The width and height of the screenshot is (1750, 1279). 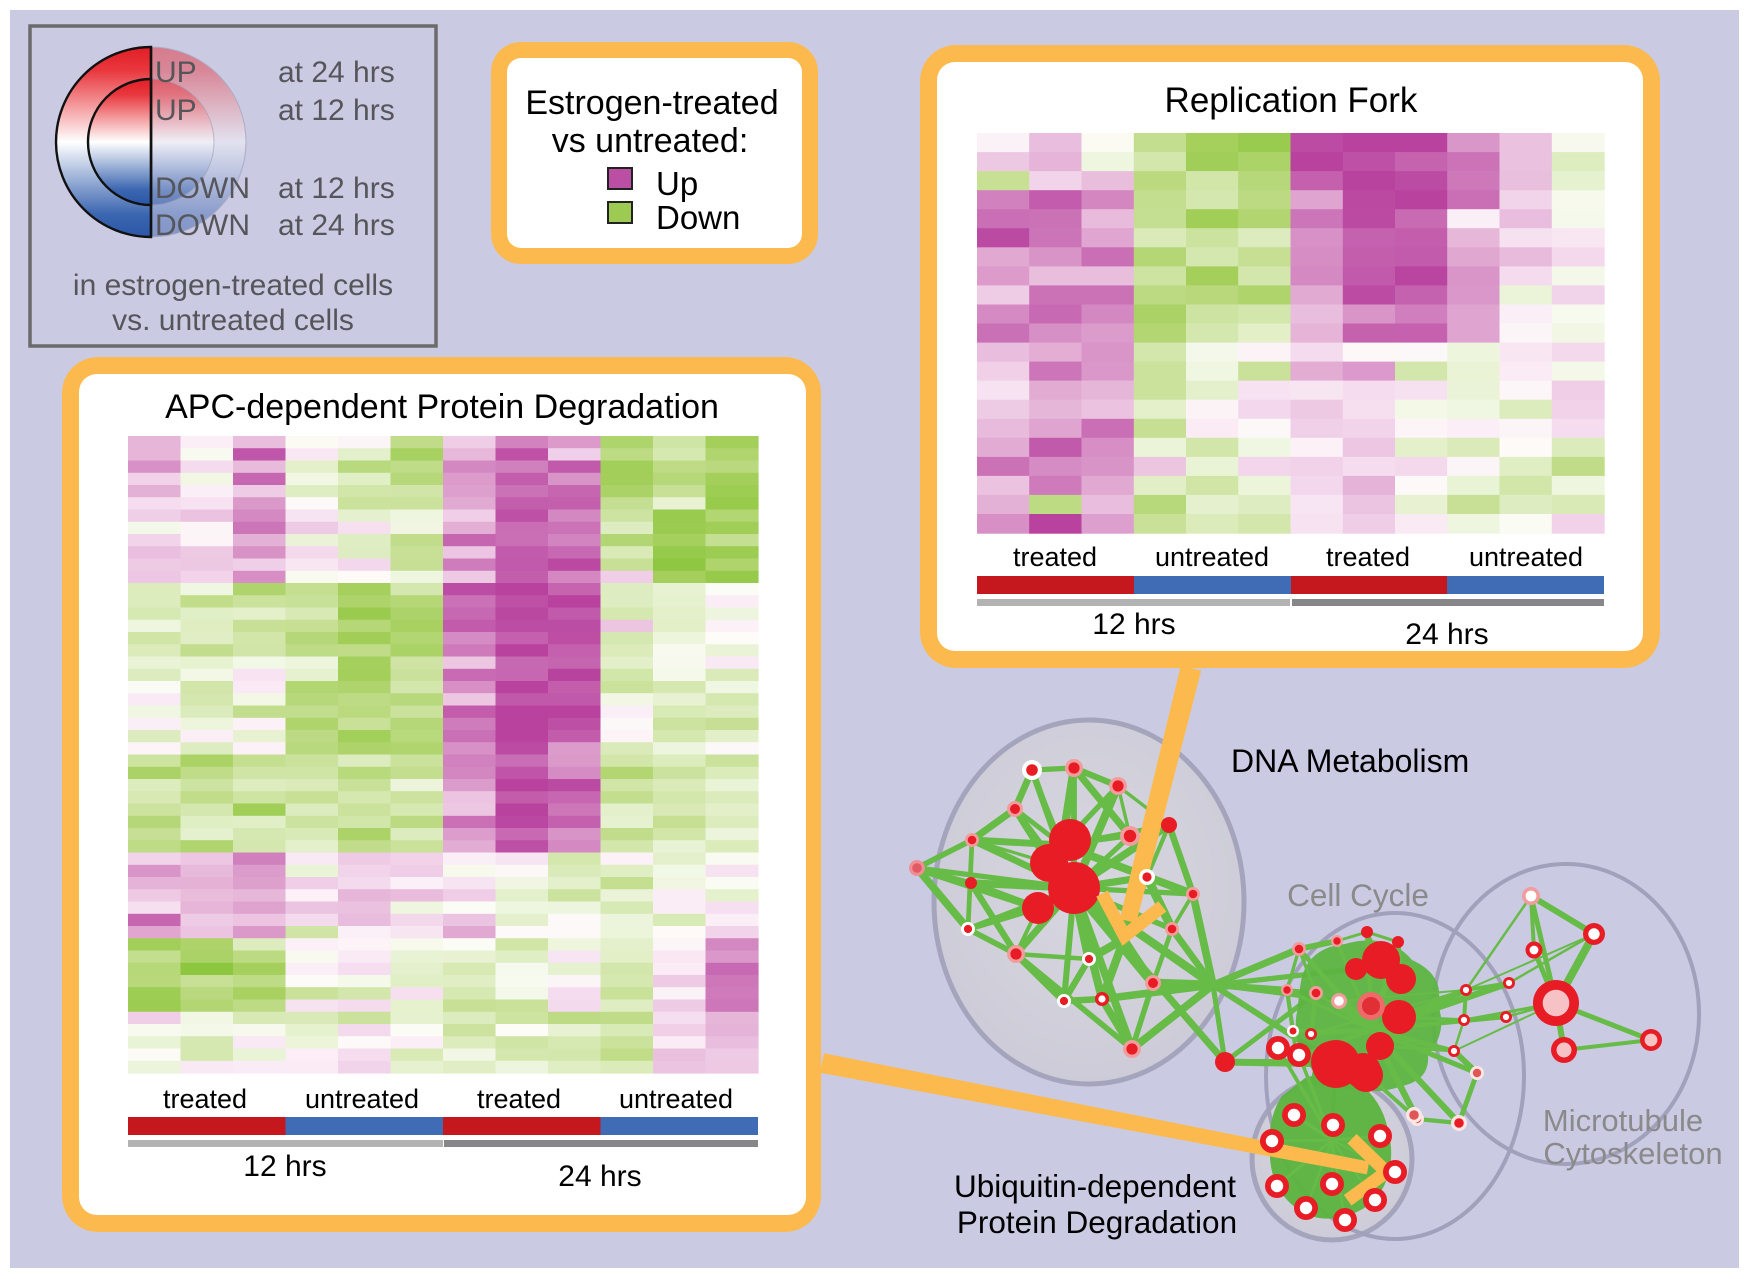 What do you see at coordinates (1358, 895) in the screenshot?
I see `svg-text: Cell Cycle` at bounding box center [1358, 895].